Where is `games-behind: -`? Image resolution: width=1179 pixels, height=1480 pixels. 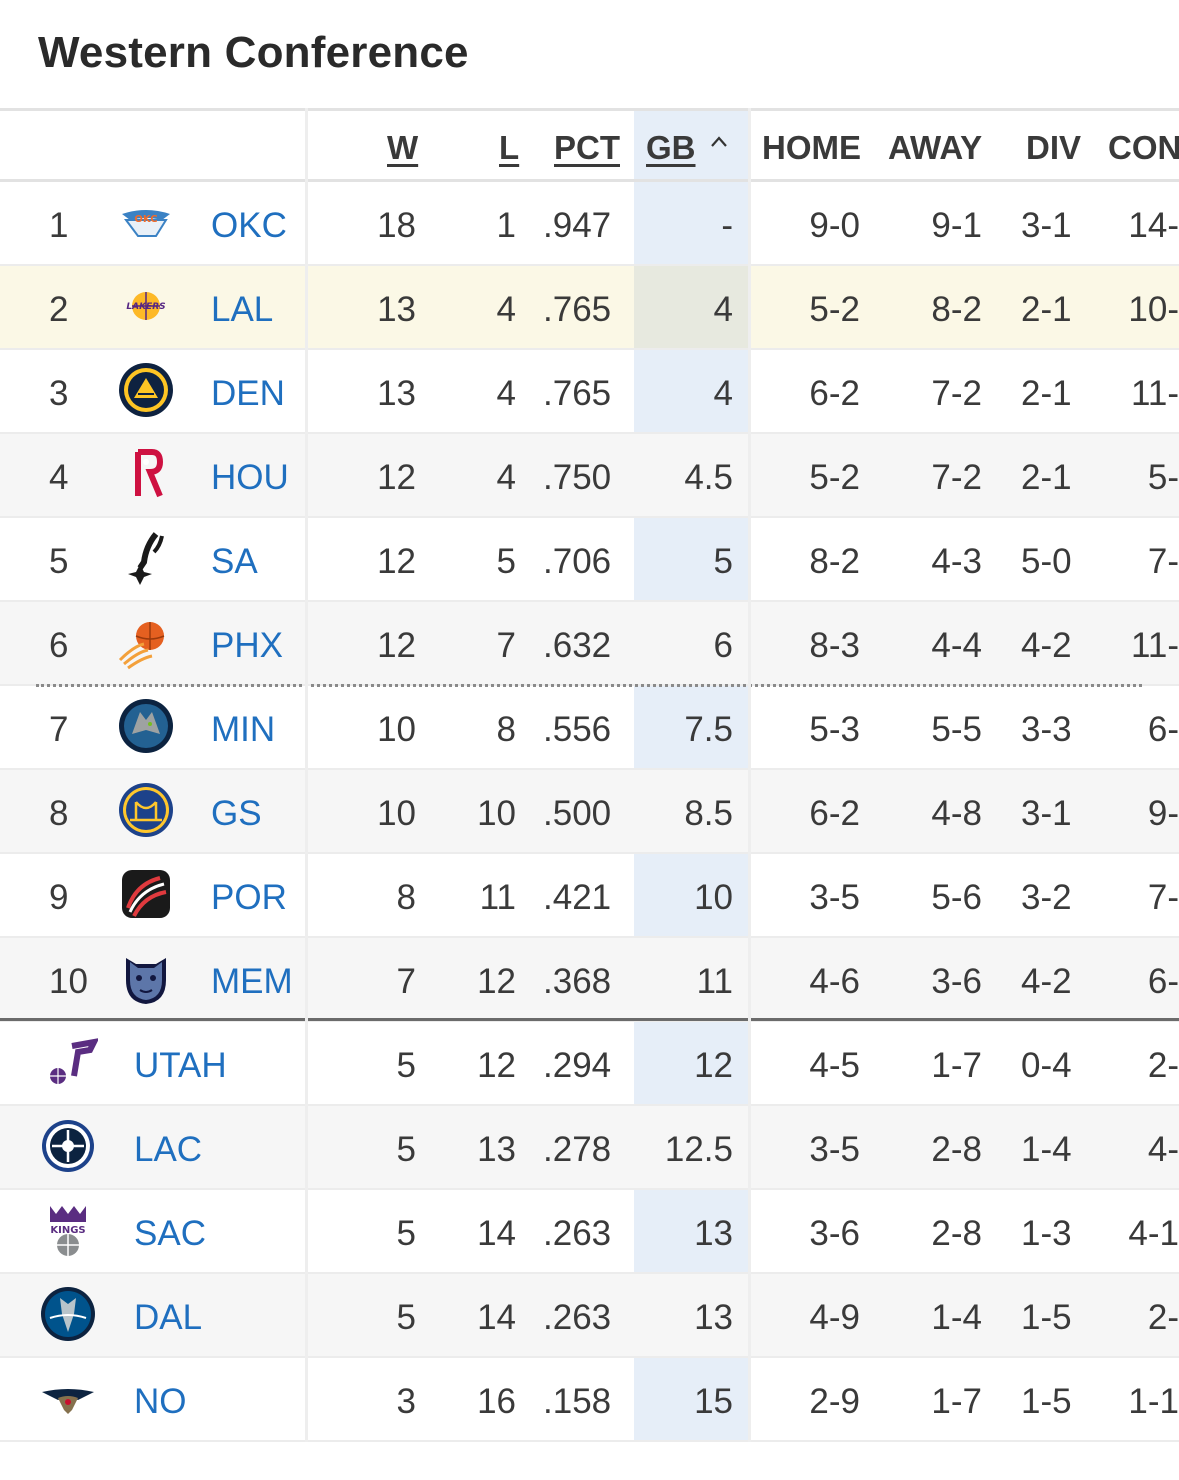 games-behind: - is located at coordinates (727, 225).